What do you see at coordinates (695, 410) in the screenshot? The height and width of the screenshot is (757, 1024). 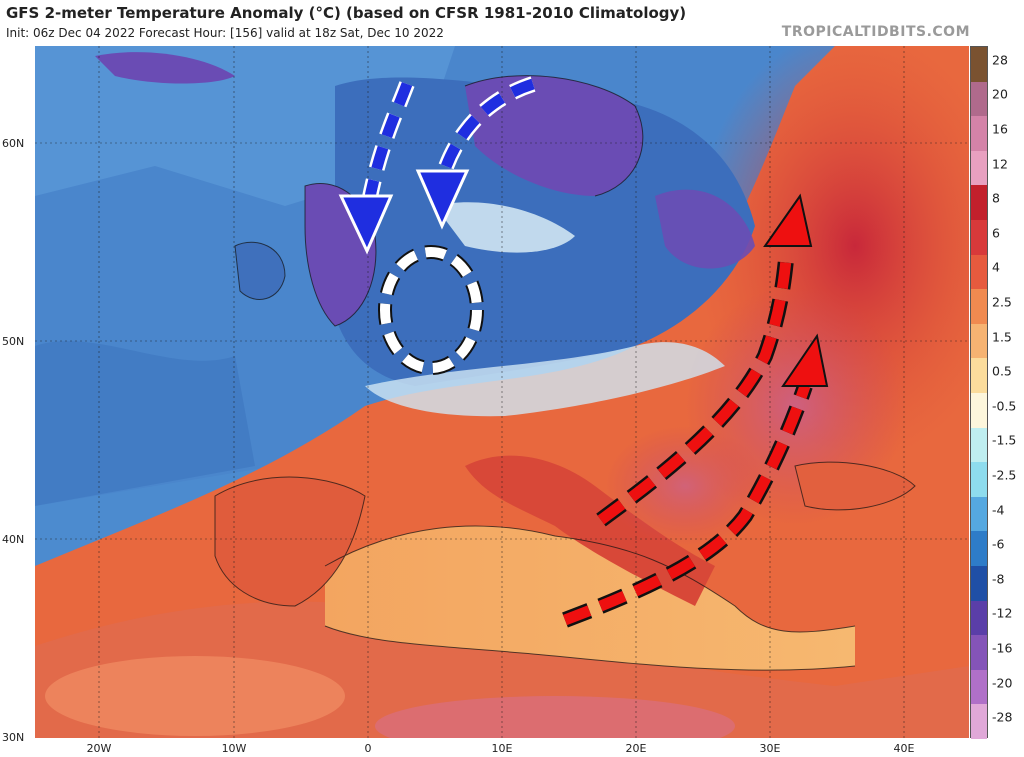 I see `warm-flow-arrows` at bounding box center [695, 410].